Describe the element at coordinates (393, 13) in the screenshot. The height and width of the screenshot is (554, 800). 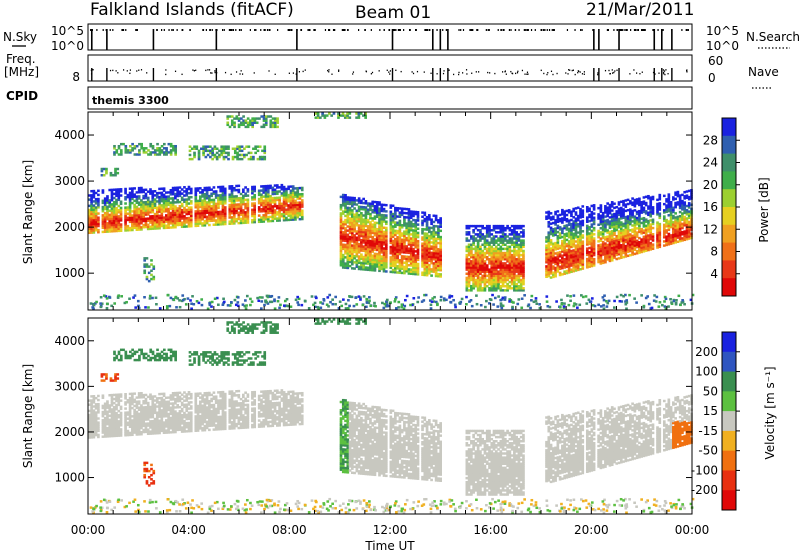
I see `beam-label: Beam 01` at that location.